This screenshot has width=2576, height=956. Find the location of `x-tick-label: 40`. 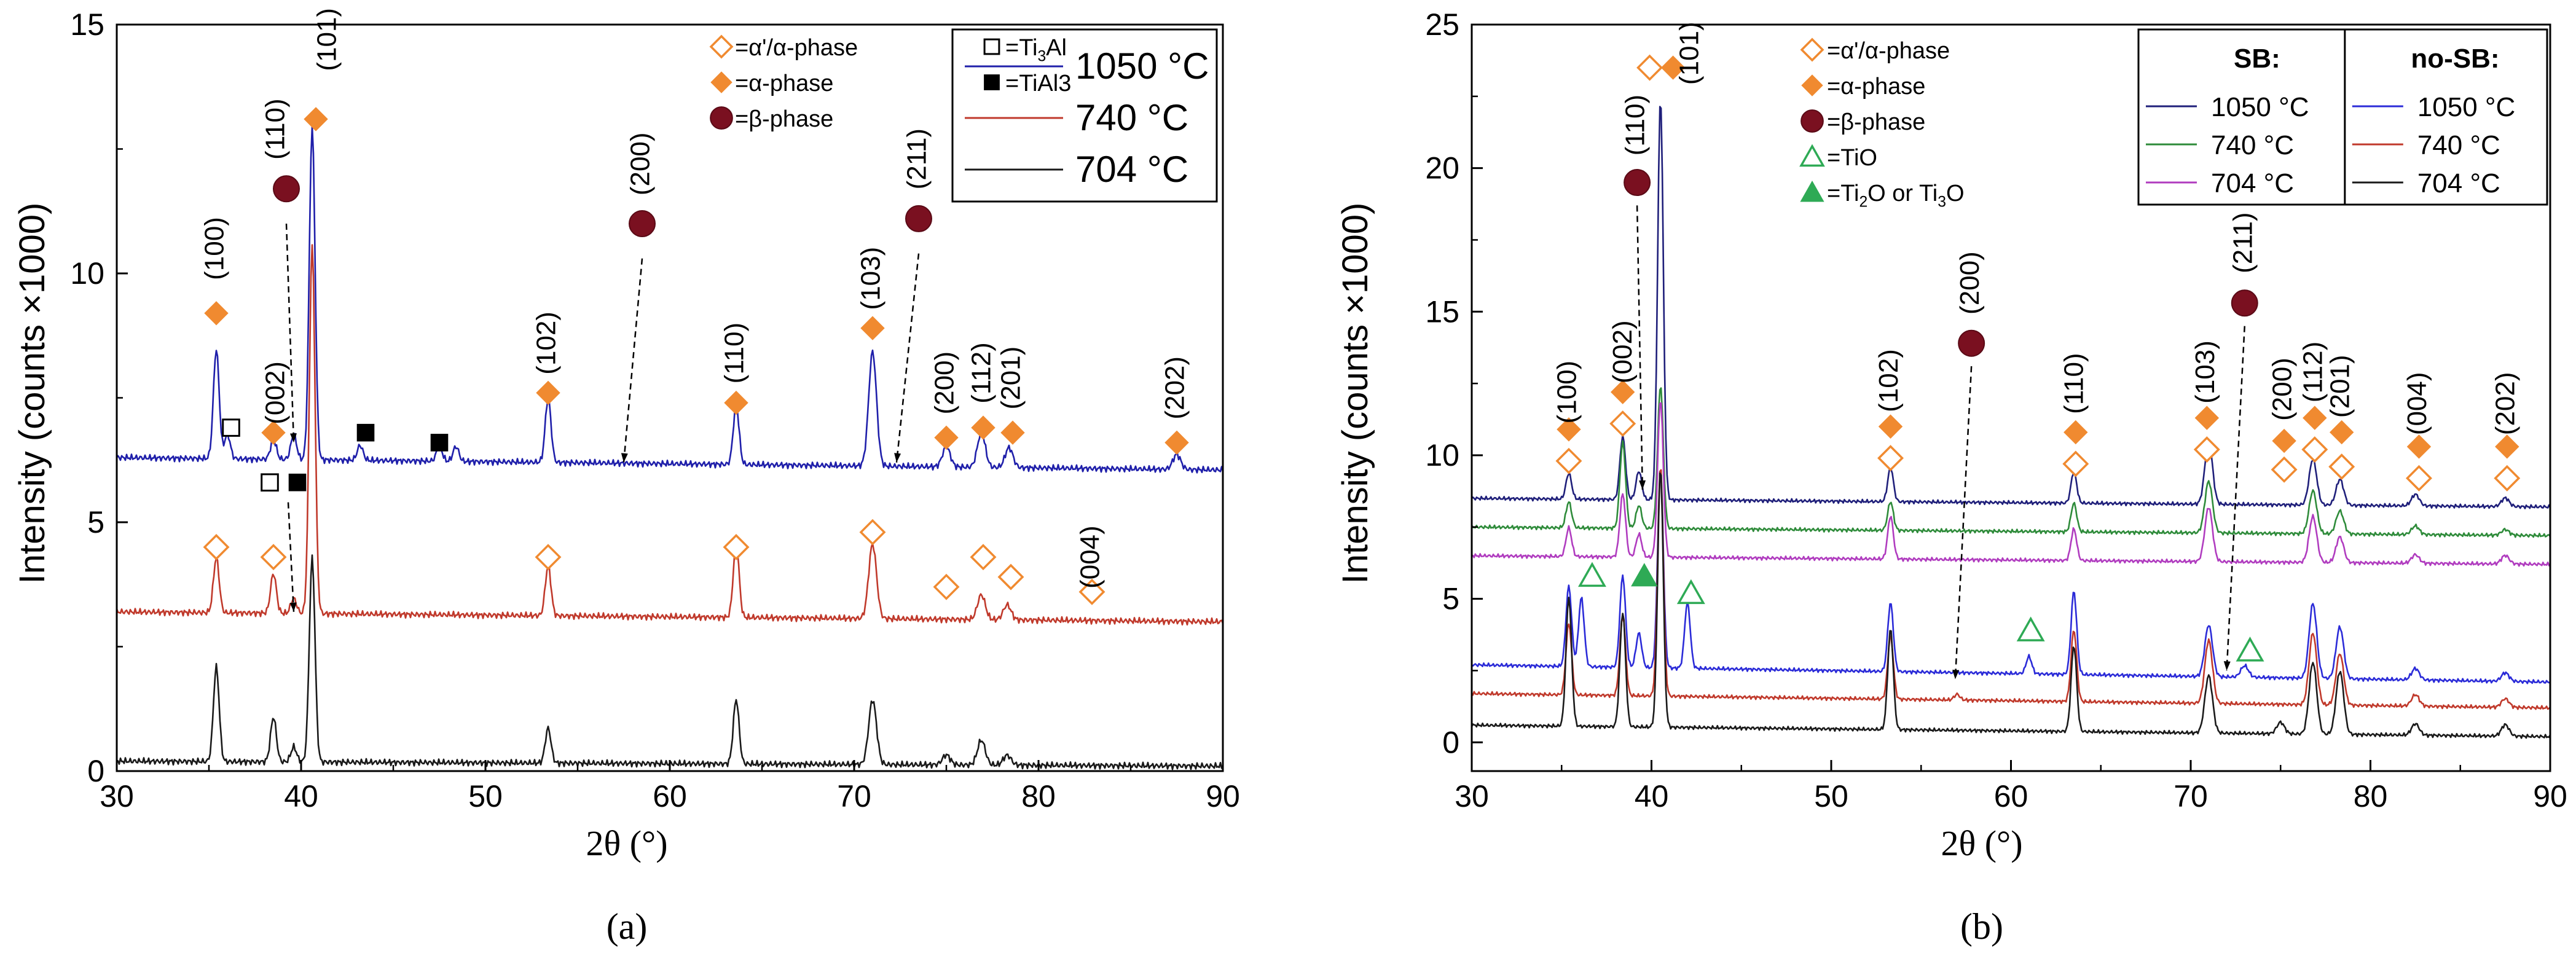

x-tick-label: 40 is located at coordinates (1652, 796).